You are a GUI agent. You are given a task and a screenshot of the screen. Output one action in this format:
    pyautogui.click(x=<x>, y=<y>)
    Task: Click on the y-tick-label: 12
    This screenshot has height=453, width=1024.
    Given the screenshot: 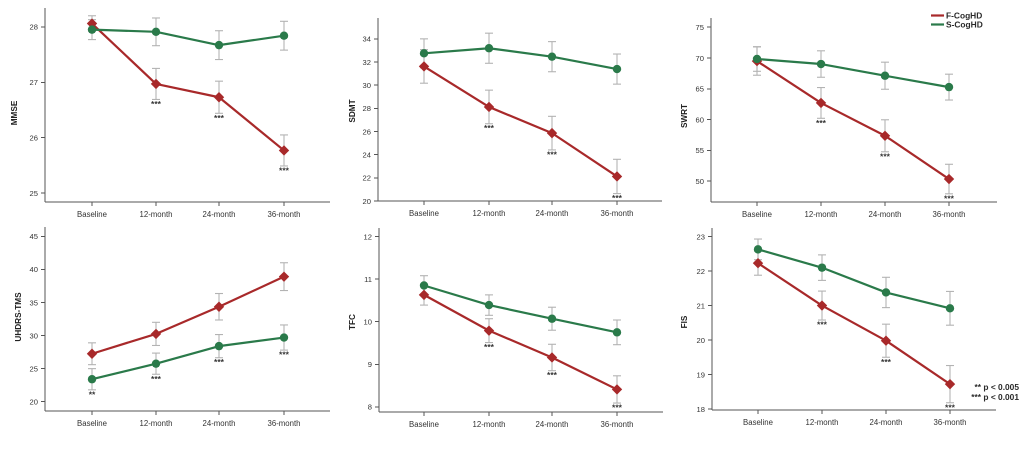 What is the action you would take?
    pyautogui.click(x=368, y=236)
    